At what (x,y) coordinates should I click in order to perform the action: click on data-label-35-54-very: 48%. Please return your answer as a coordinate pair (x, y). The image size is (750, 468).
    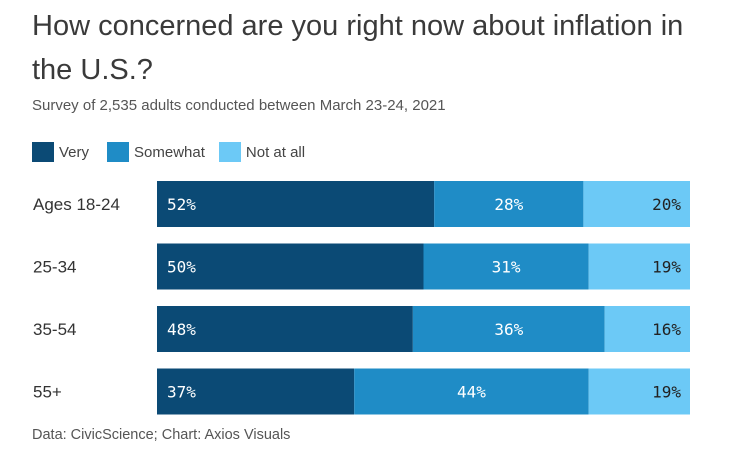
    Looking at the image, I should click on (181, 329).